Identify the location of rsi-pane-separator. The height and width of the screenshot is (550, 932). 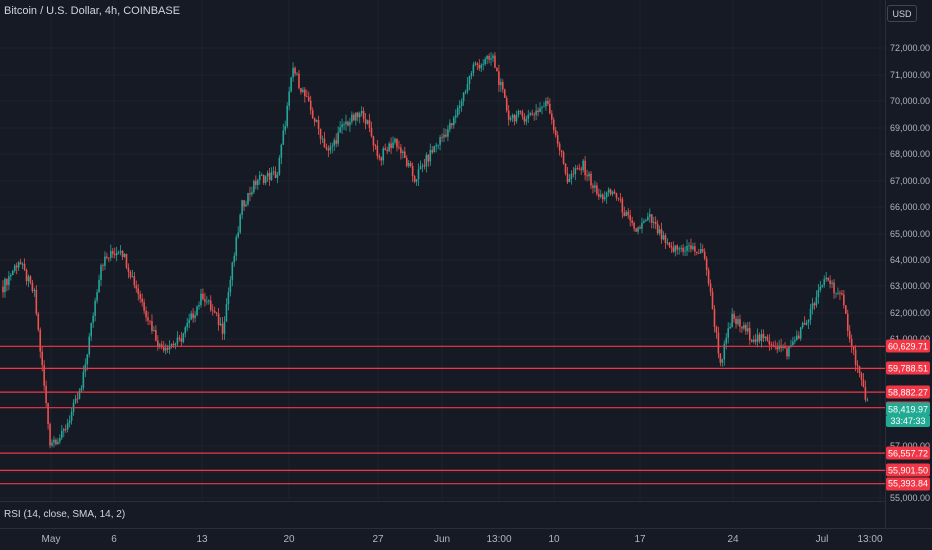
(442, 501).